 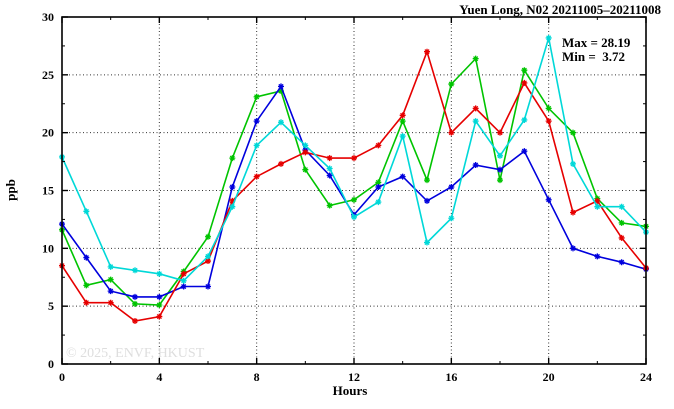 What do you see at coordinates (48, 17) in the screenshot?
I see `y-tick-label: 30` at bounding box center [48, 17].